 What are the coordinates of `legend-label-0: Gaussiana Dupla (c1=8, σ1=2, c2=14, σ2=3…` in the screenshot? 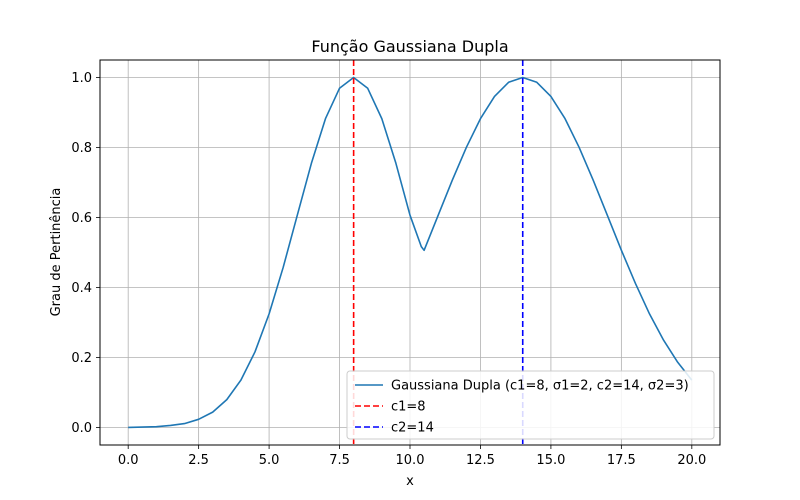 It's located at (540, 386).